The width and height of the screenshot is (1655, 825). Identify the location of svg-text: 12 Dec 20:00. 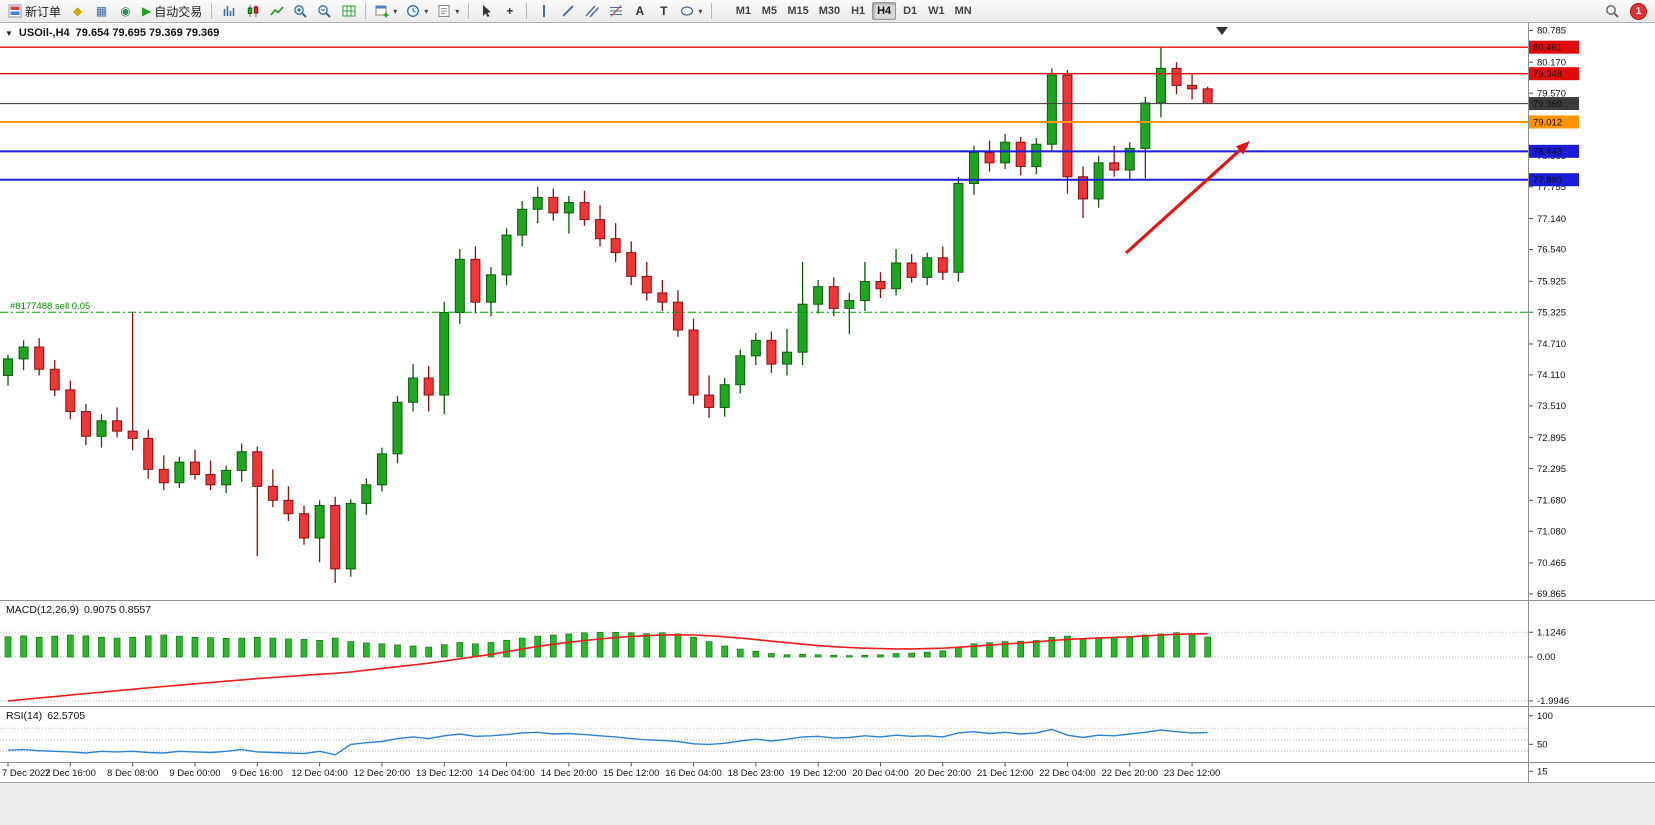
(382, 773).